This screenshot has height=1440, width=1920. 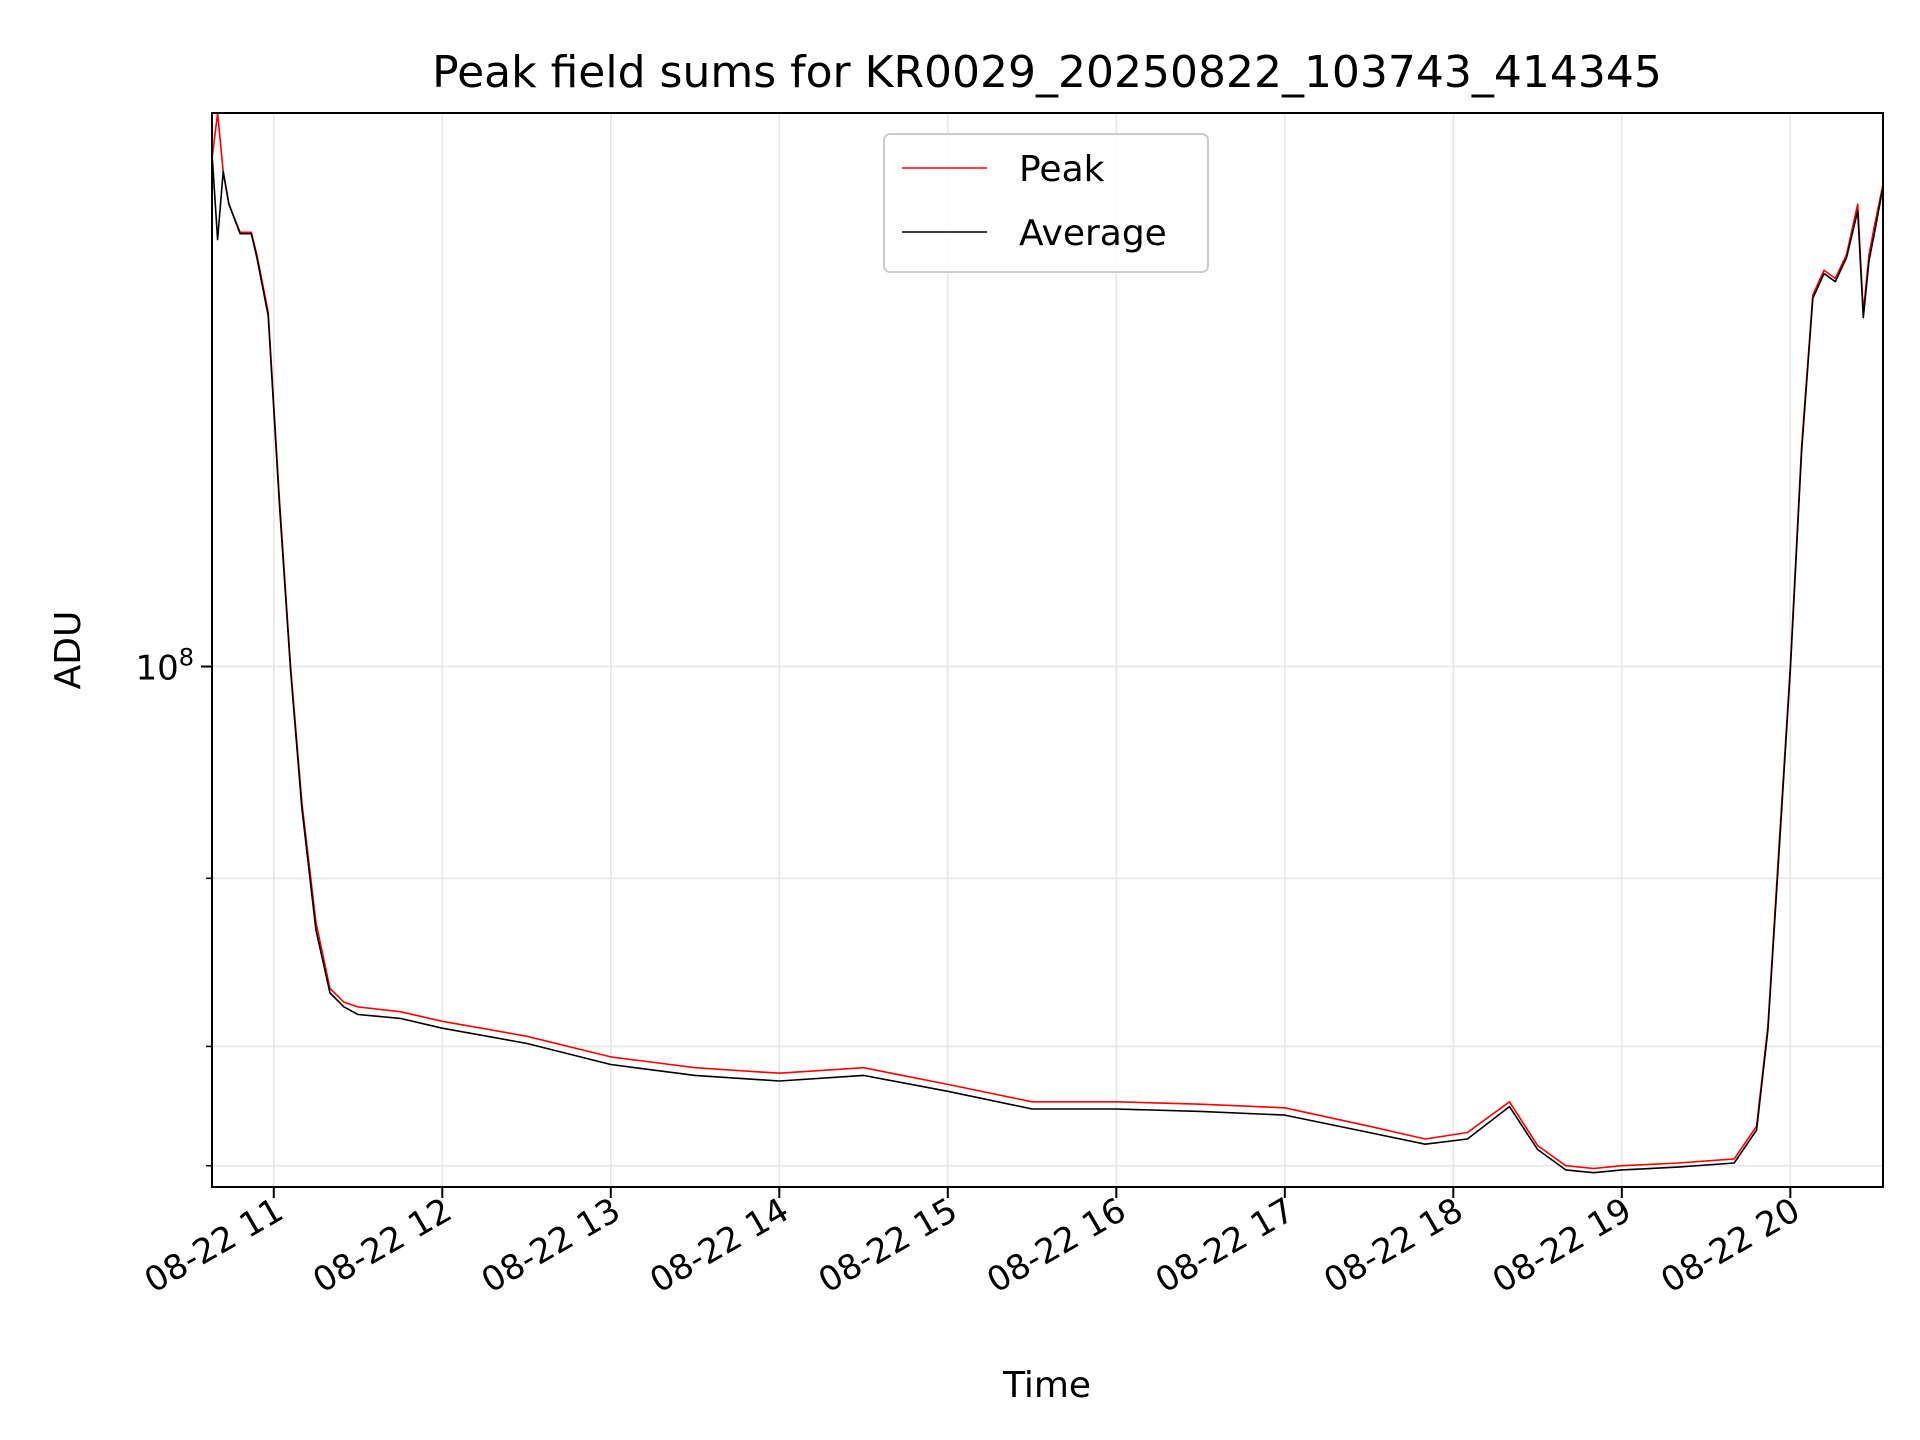 I want to click on legend: Peak Average, so click(x=1046, y=203).